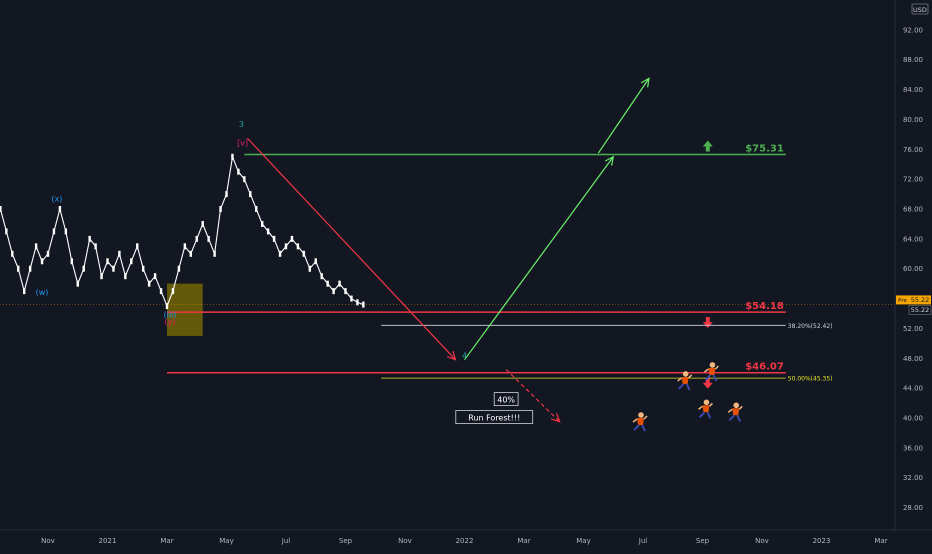 Image resolution: width=932 pixels, height=554 pixels. I want to click on x-tick-label: 2022, so click(465, 541).